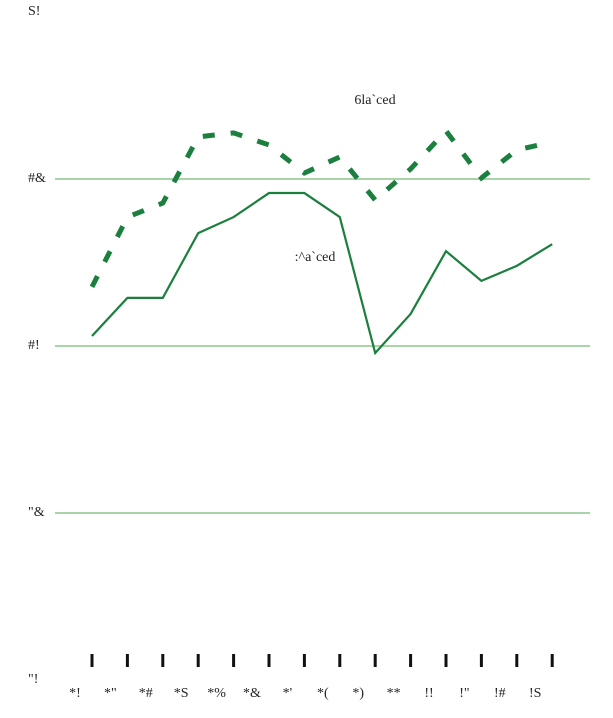 The width and height of the screenshot is (613, 718). What do you see at coordinates (535, 693) in the screenshot?
I see `x-tick-label: !S` at bounding box center [535, 693].